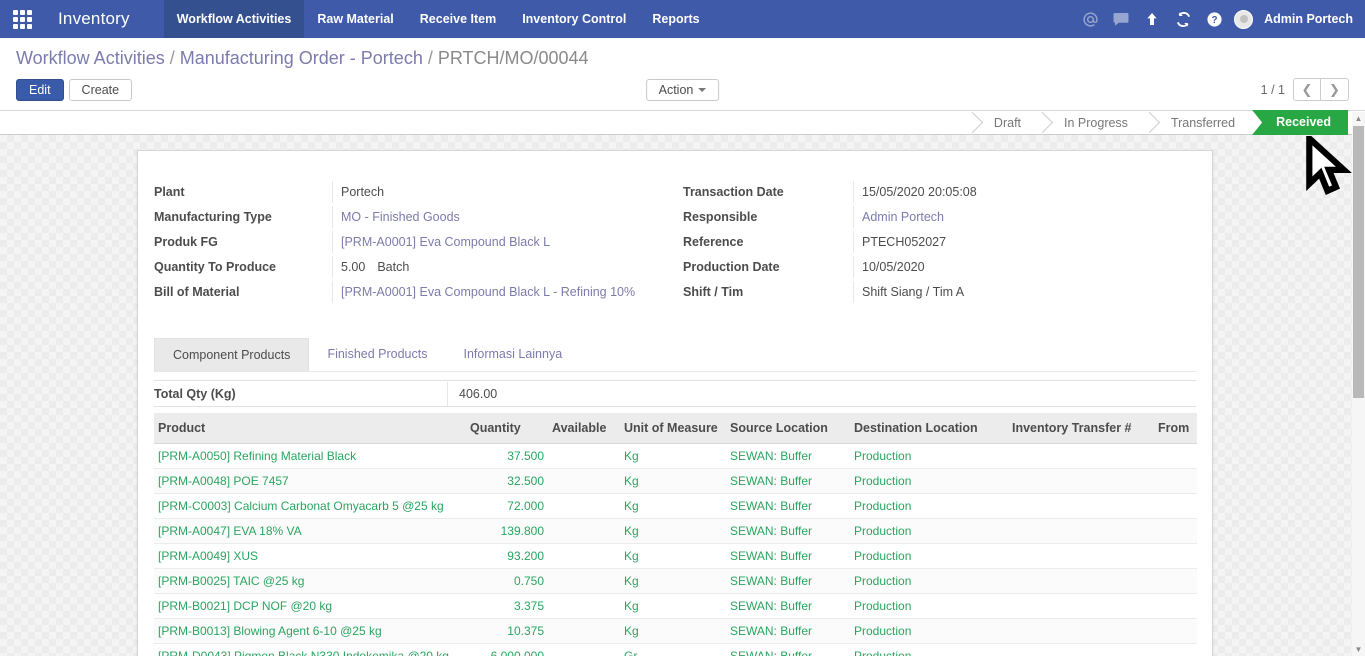  What do you see at coordinates (234, 19) in the screenshot?
I see `menu-workflow-activities: Workflow Activities` at bounding box center [234, 19].